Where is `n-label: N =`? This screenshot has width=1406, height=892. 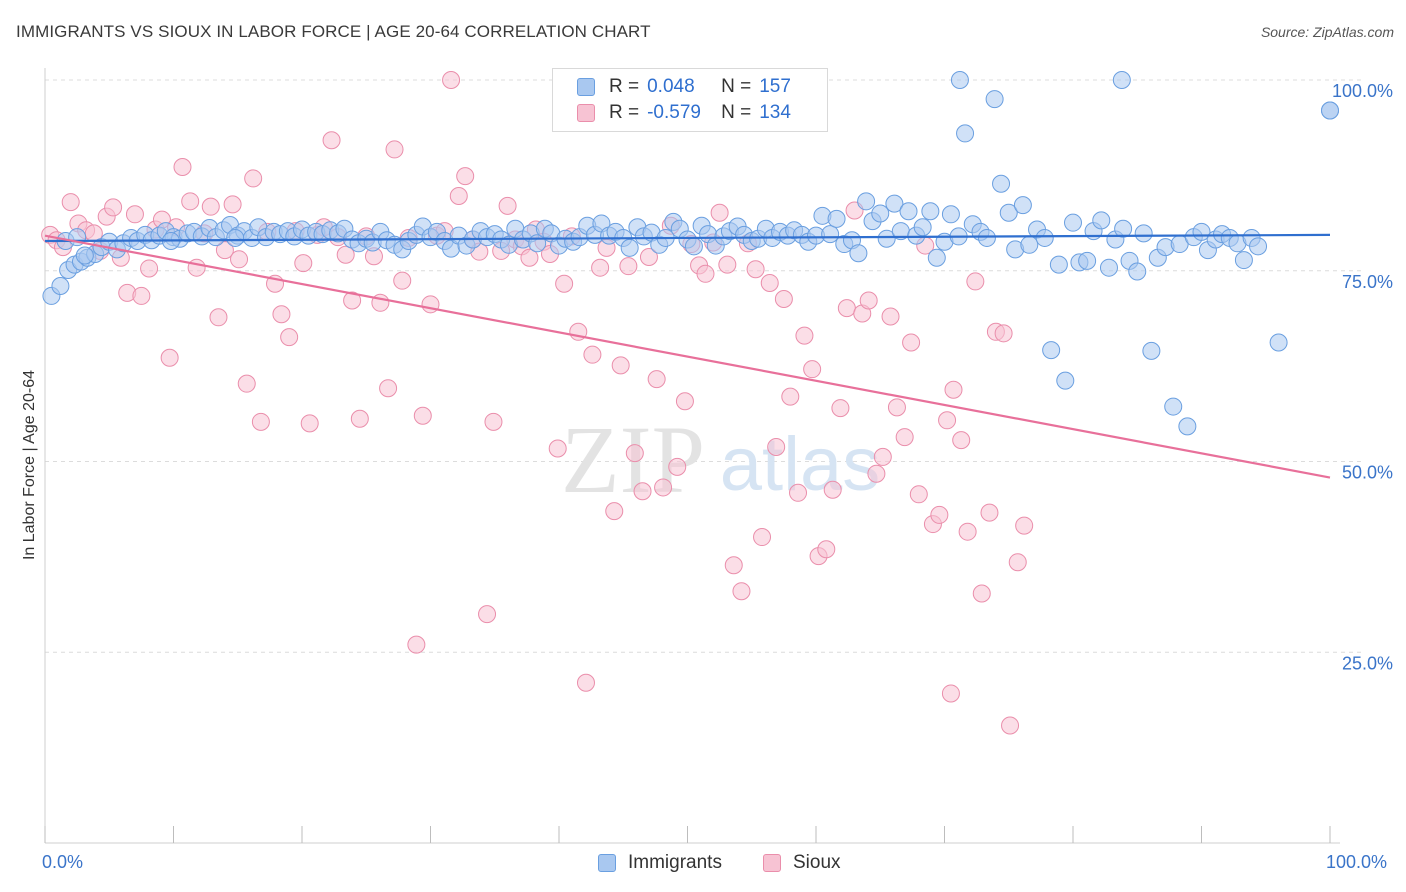 n-label: N = is located at coordinates (736, 112).